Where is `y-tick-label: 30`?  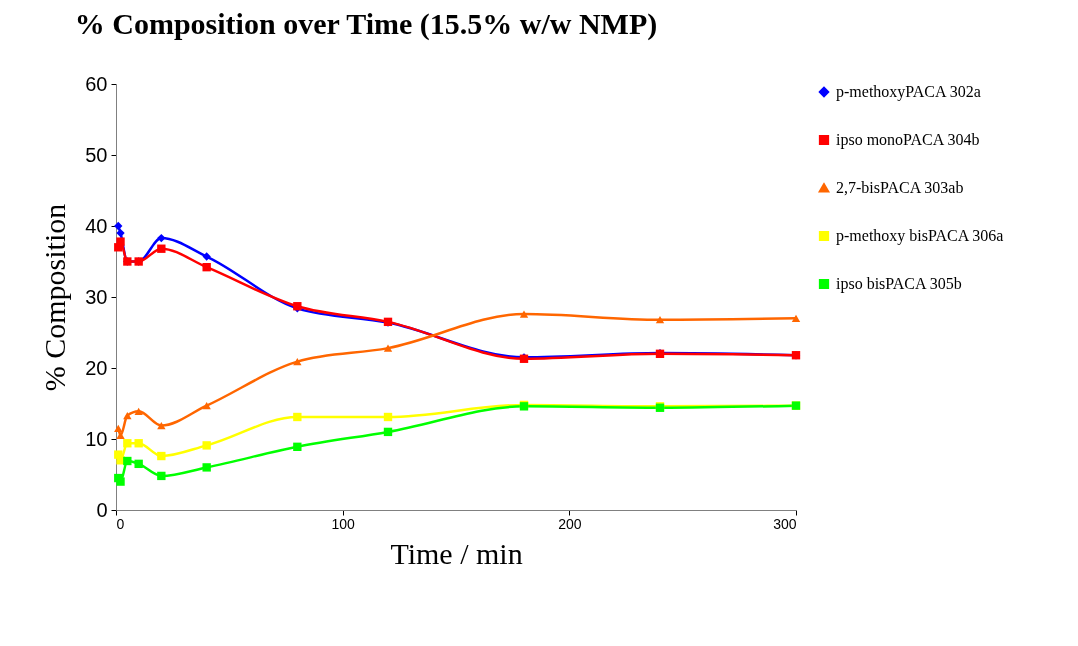 y-tick-label: 30 is located at coordinates (96, 296).